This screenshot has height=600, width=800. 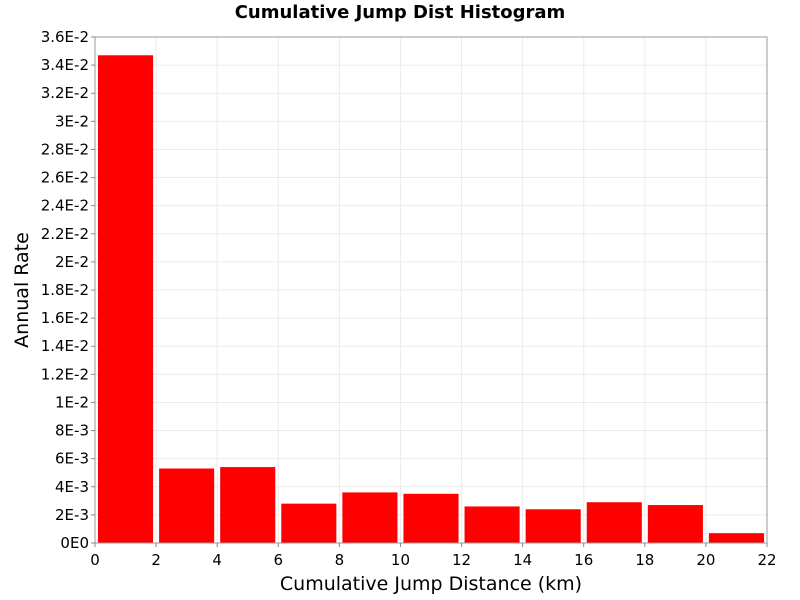 What do you see at coordinates (65, 346) in the screenshot?
I see `y-tick-label: 1.4E-2` at bounding box center [65, 346].